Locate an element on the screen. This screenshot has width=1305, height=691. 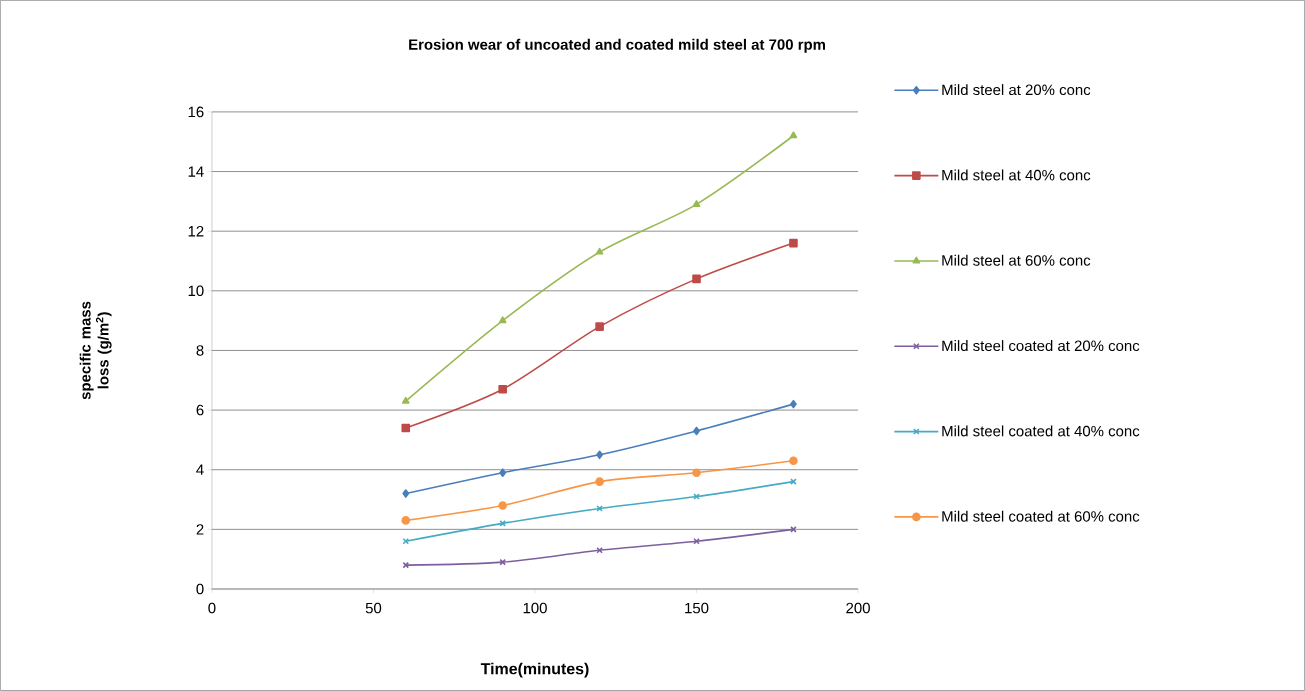
y-tick-label: 8 is located at coordinates (200, 350).